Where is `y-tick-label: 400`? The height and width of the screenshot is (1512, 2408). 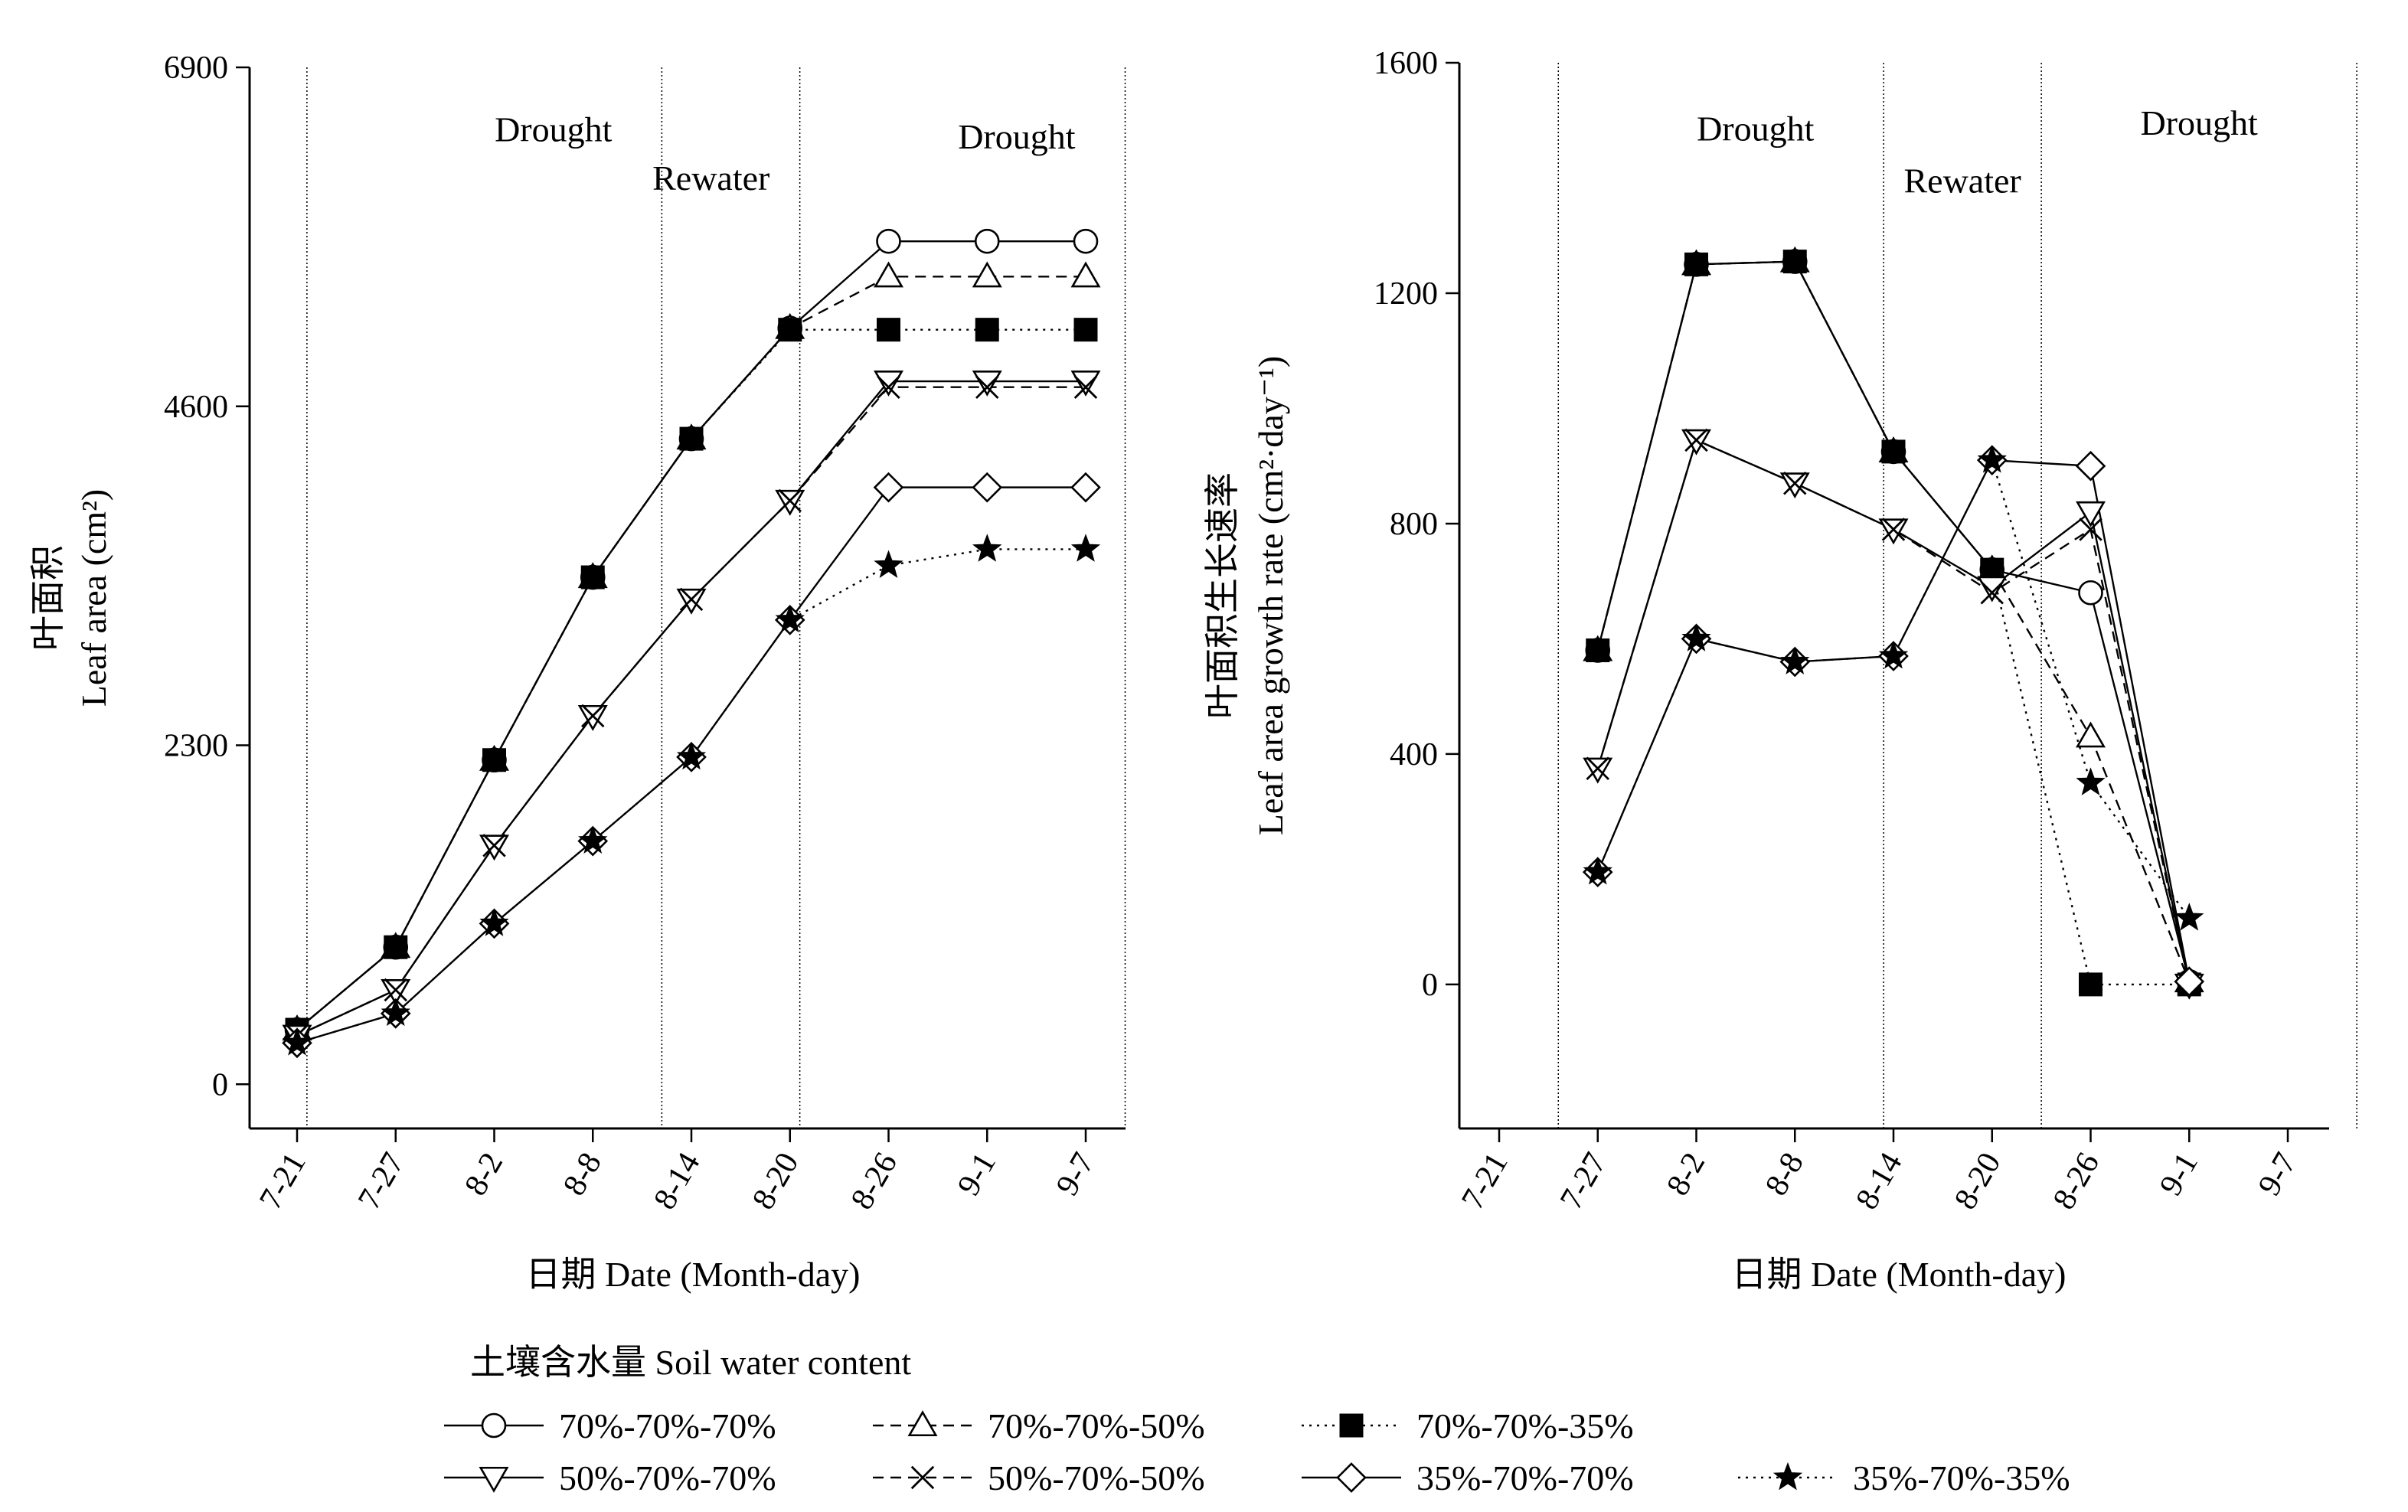
y-tick-label: 400 is located at coordinates (1414, 754).